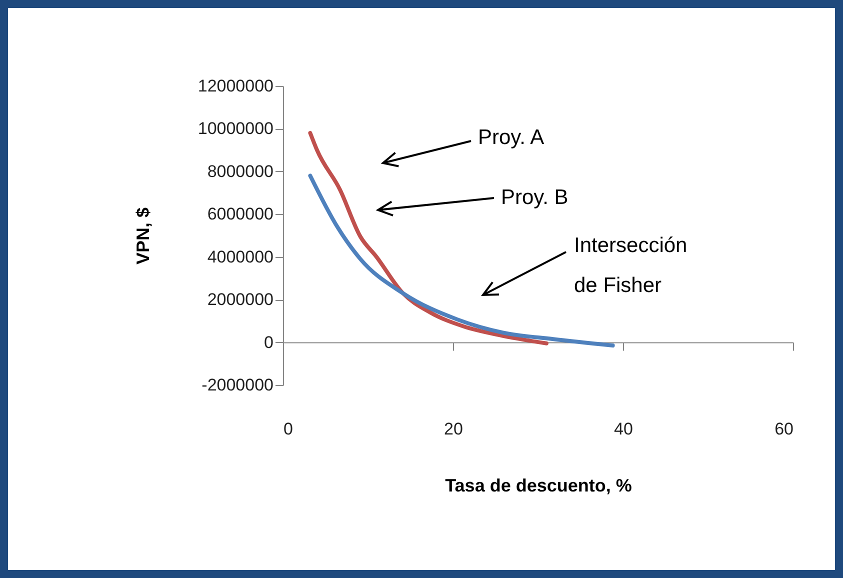  Describe the element at coordinates (236, 86) in the screenshot. I see `y-tick-label: 12000000` at that location.